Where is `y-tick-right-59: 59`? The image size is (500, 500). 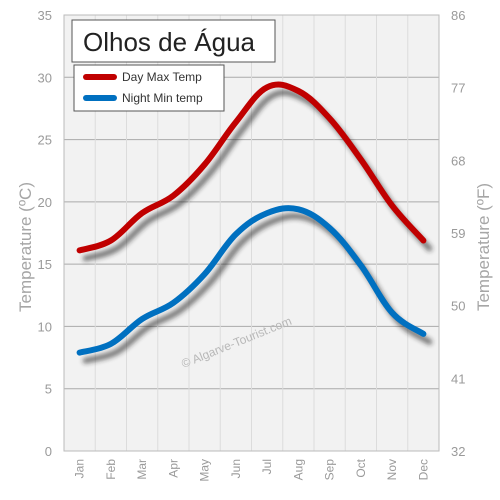 y-tick-right-59: 59 is located at coordinates (458, 233).